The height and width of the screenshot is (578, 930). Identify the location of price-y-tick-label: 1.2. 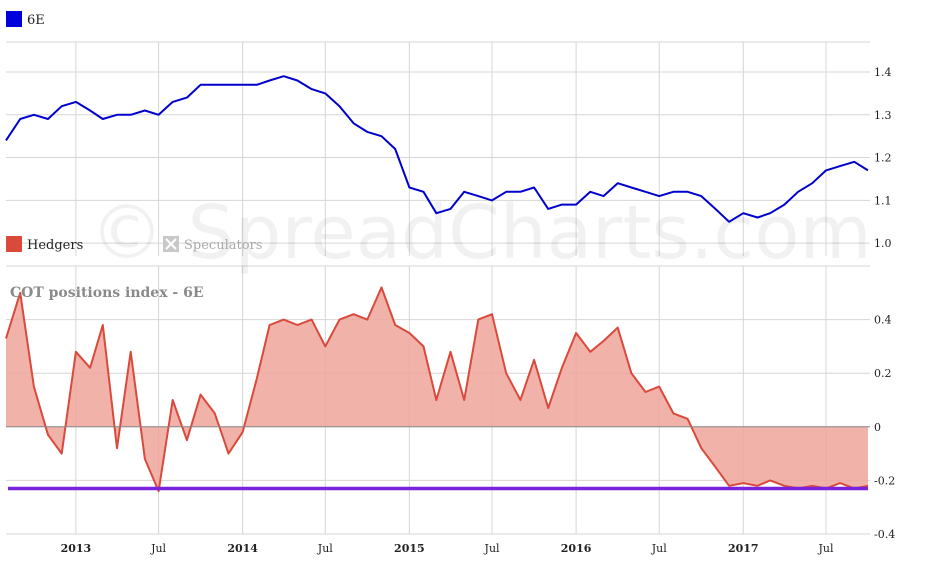
(883, 158).